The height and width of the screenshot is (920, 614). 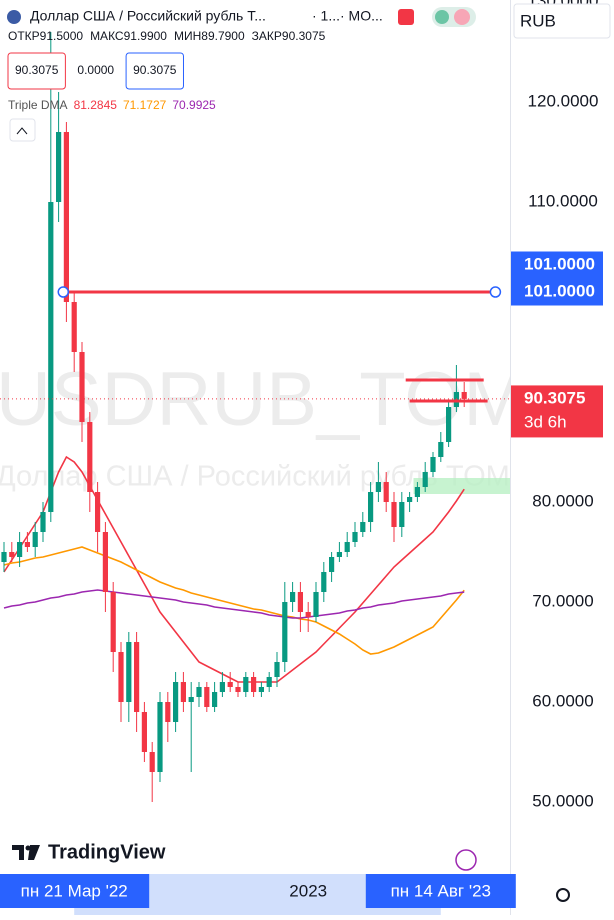 I want to click on y-tick-label: 60.0000, so click(x=562, y=700).